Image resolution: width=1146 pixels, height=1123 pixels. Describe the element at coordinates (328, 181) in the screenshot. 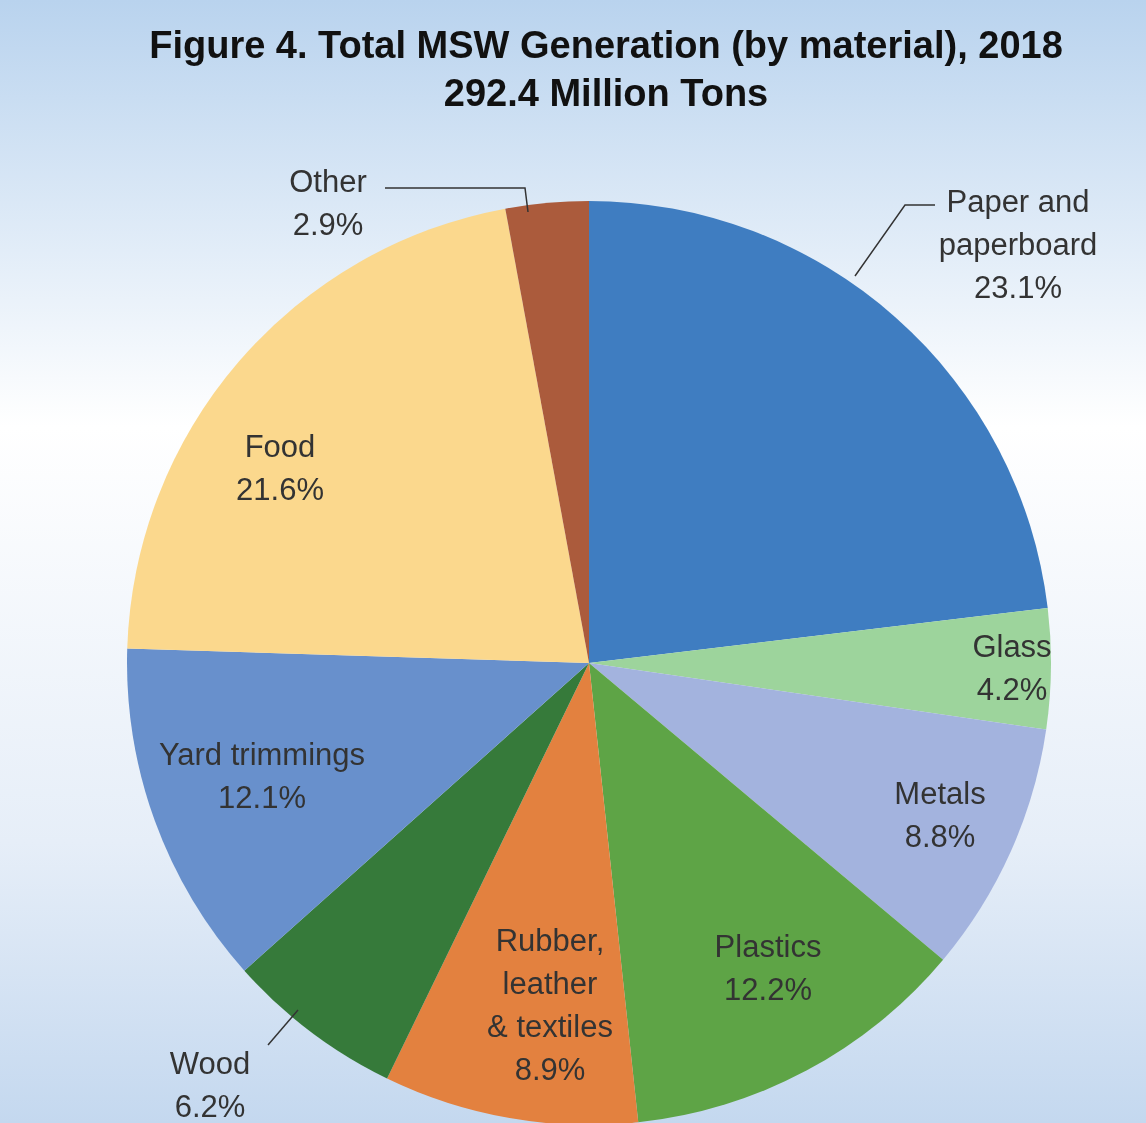

I see `slice-label: Other` at that location.